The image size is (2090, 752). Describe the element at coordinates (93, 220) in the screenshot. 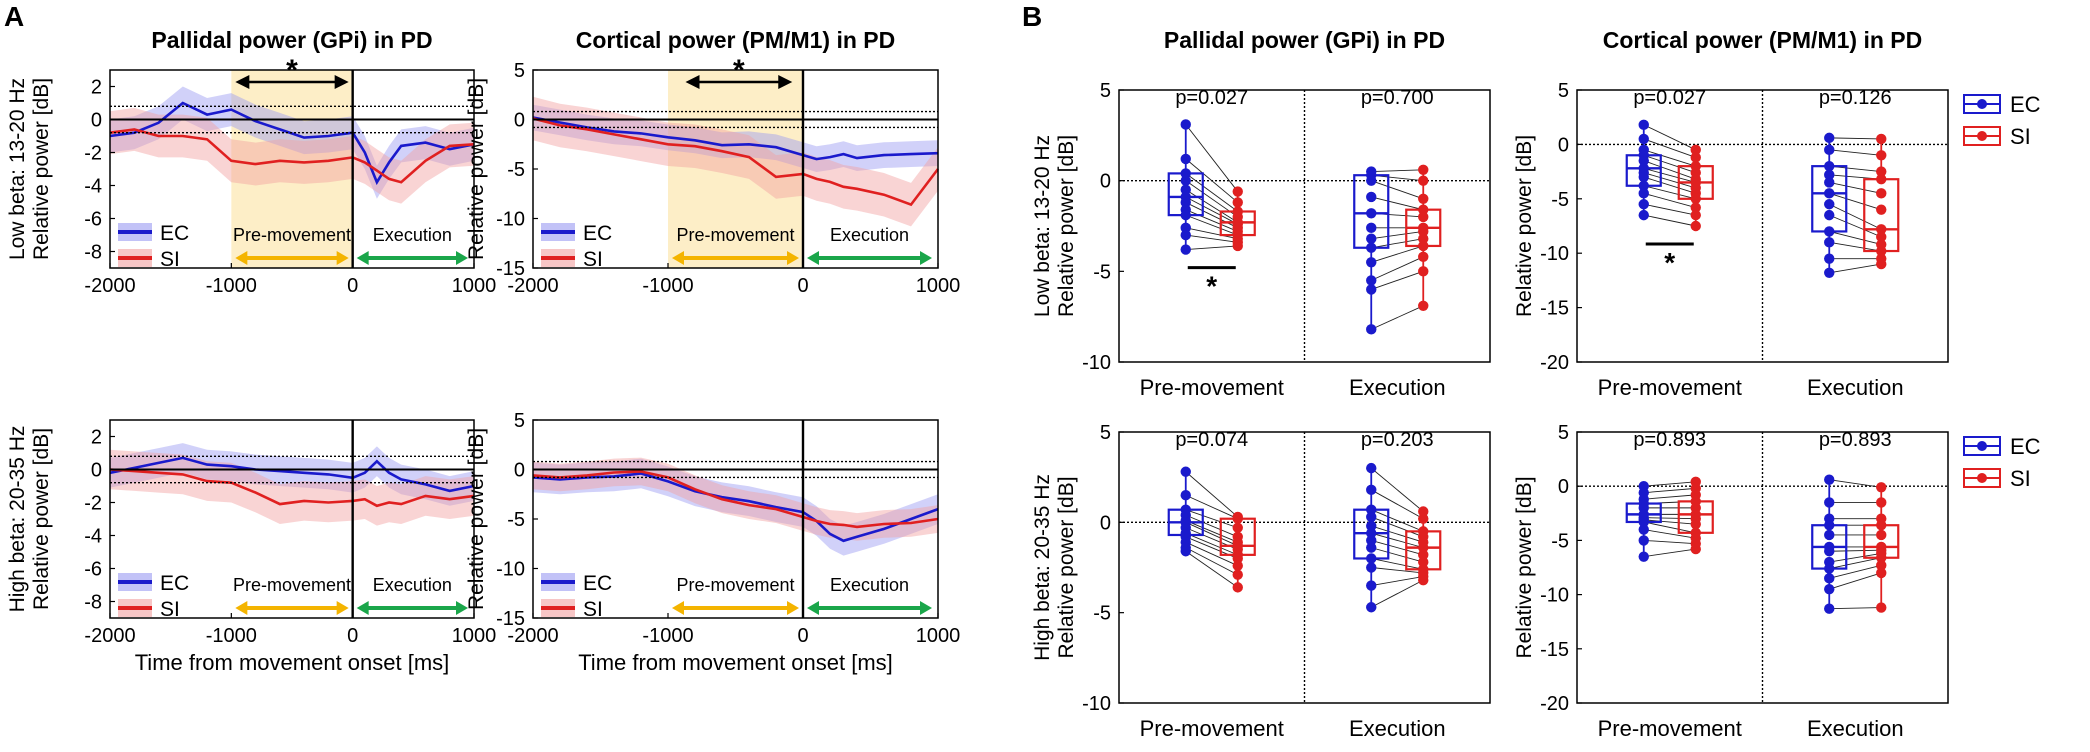

I see `y-tick-label: -6` at that location.